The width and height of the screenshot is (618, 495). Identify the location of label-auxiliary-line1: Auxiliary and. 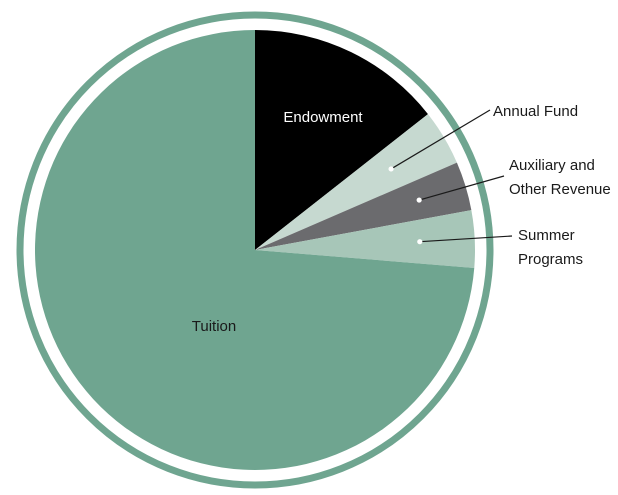
(552, 165).